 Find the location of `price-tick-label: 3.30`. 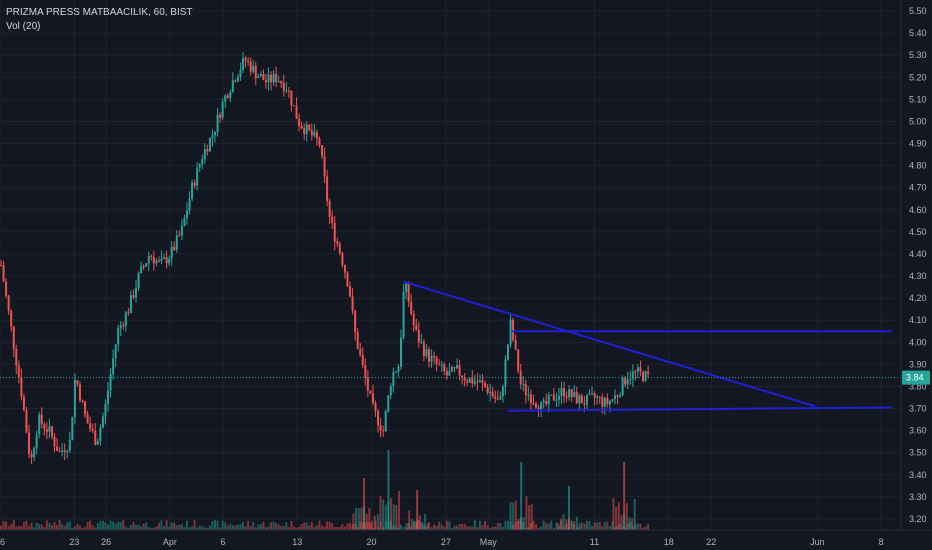

price-tick-label: 3.30 is located at coordinates (918, 497).